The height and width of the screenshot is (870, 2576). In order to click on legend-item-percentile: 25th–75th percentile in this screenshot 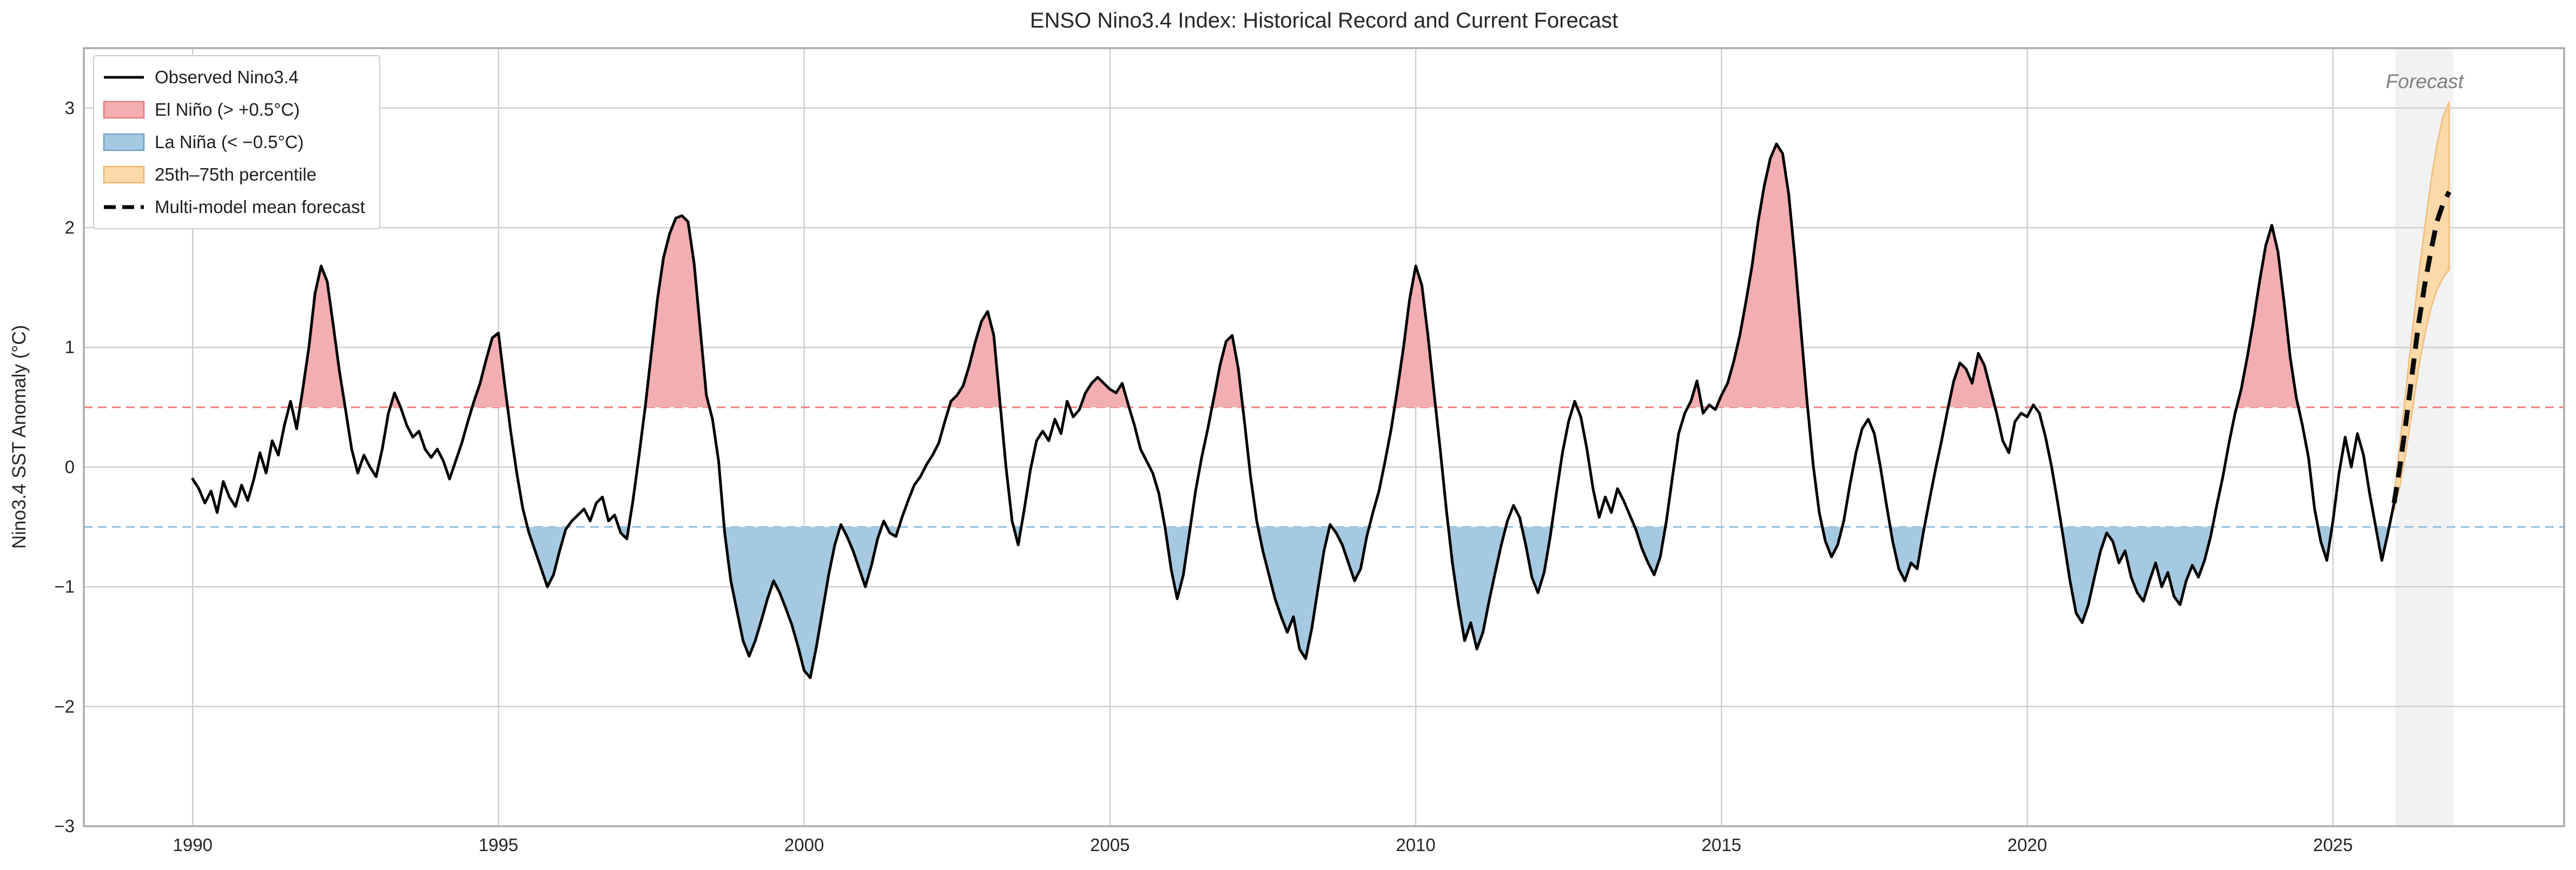, I will do `click(234, 175)`.